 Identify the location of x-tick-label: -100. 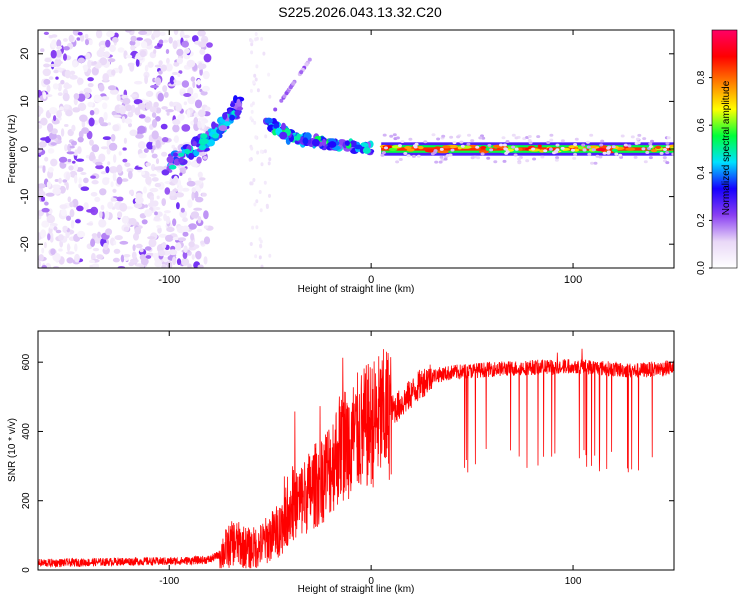
(169, 280).